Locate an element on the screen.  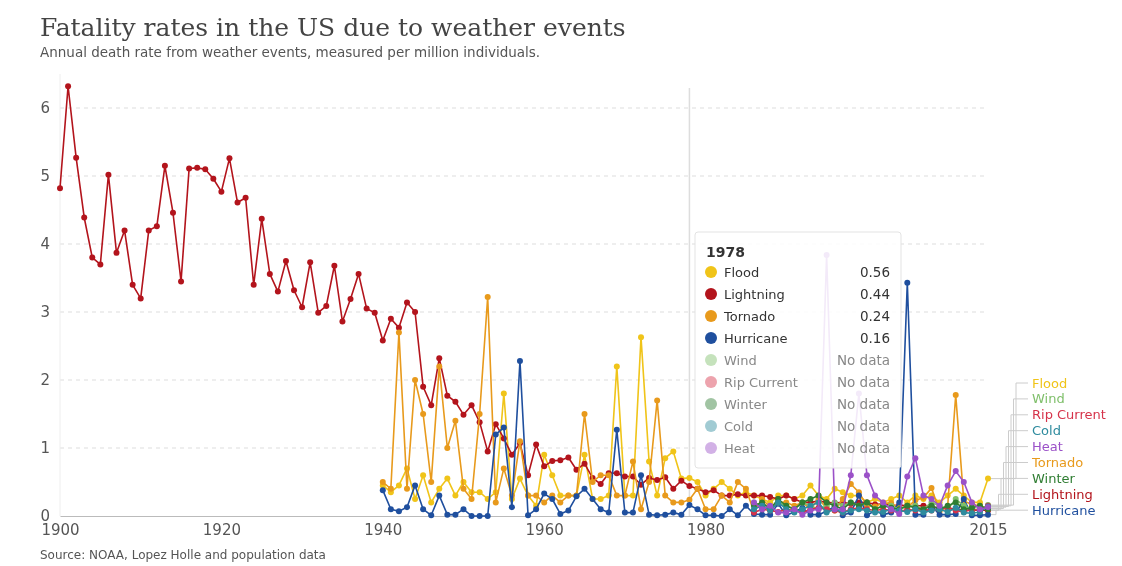
y-tick-label: 1 is located at coordinates (45, 448).